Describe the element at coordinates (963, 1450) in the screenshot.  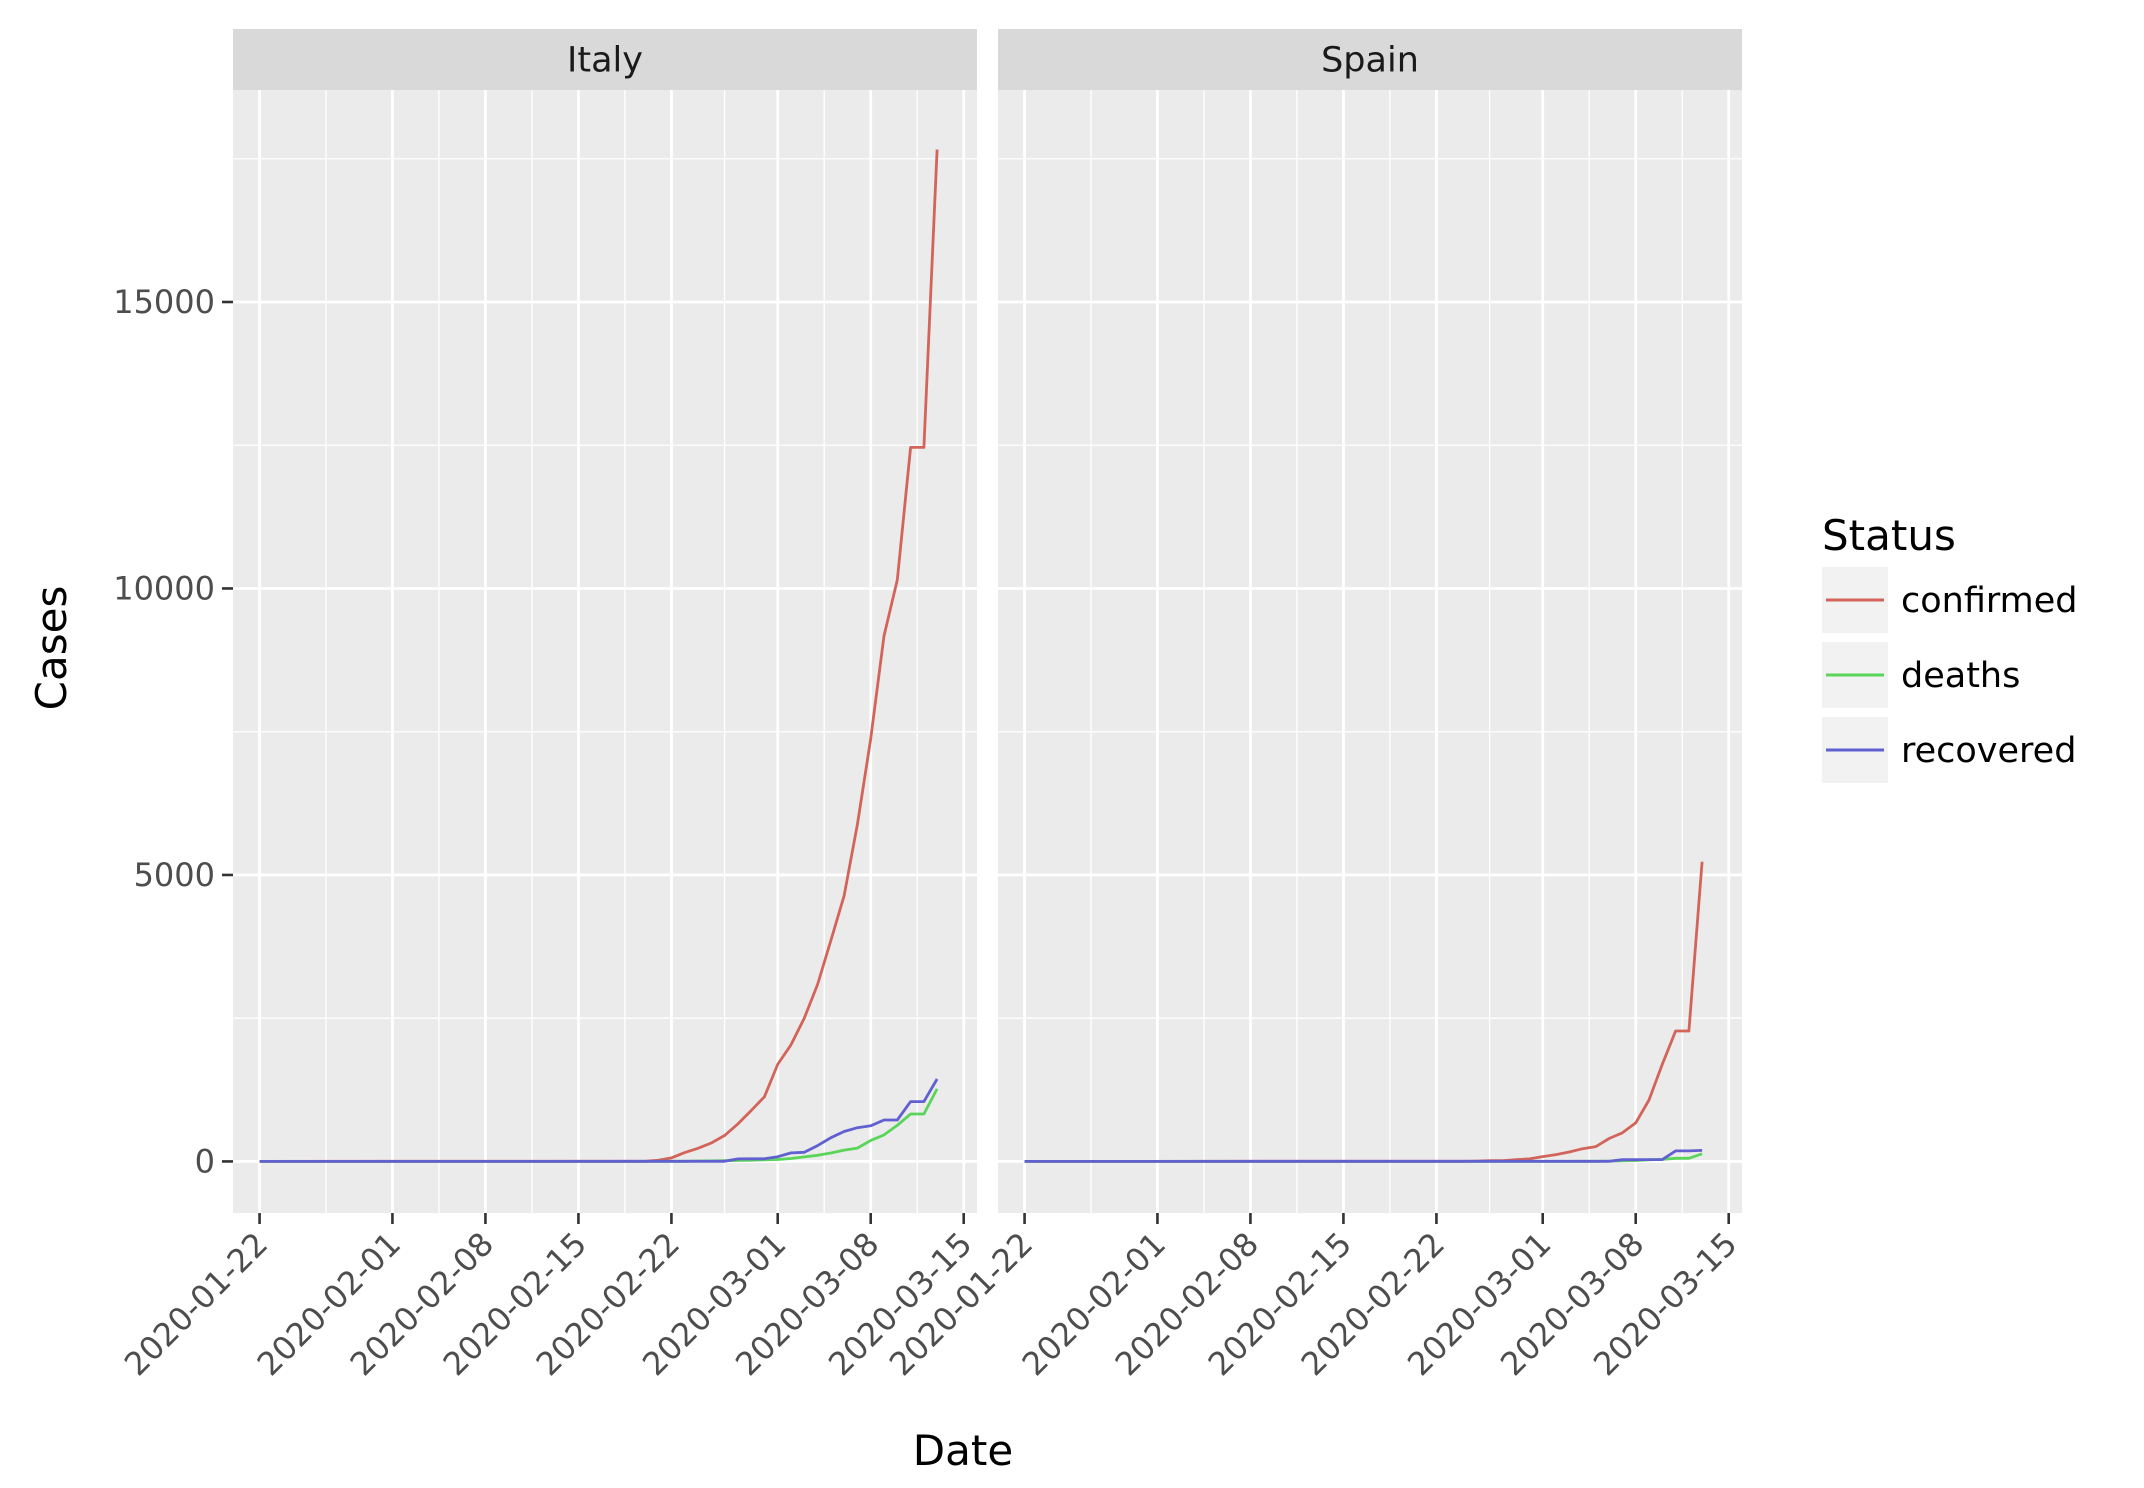
I see `x-axis-title: Date` at that location.